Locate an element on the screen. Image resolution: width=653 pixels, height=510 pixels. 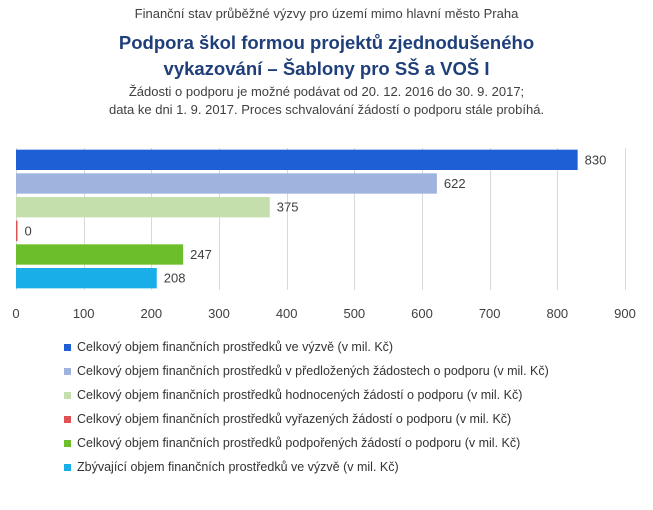
x-tick-label: 700 is located at coordinates (490, 313).